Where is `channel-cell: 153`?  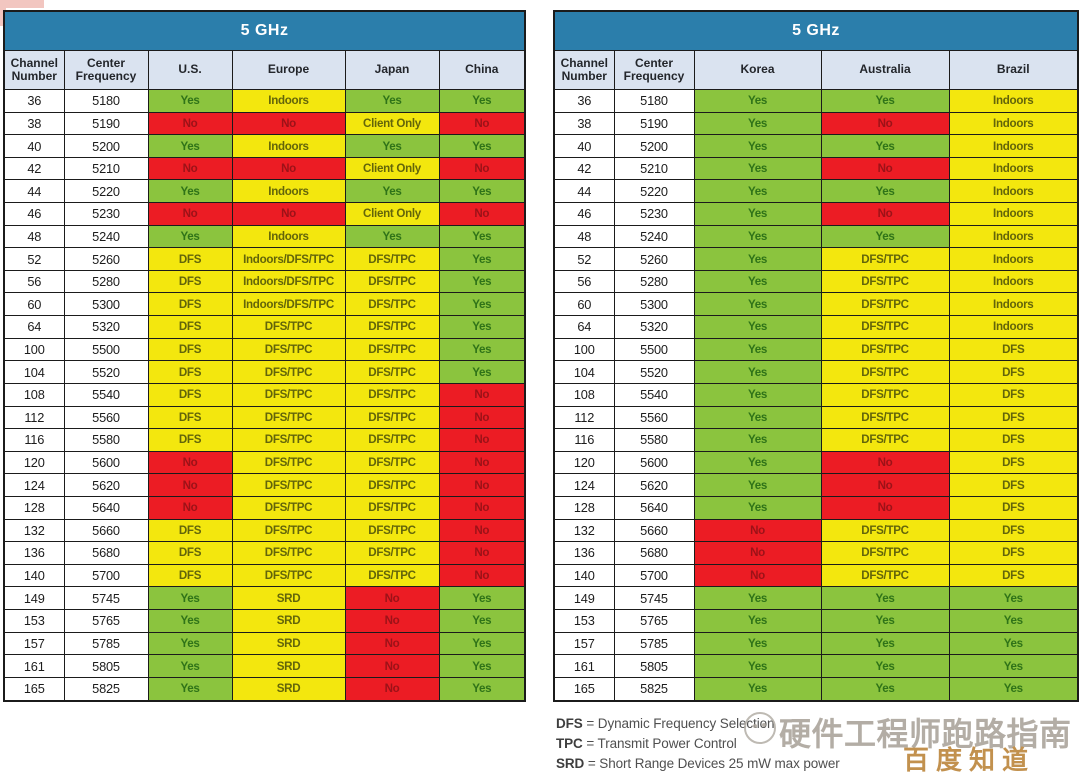 channel-cell: 153 is located at coordinates (34, 621).